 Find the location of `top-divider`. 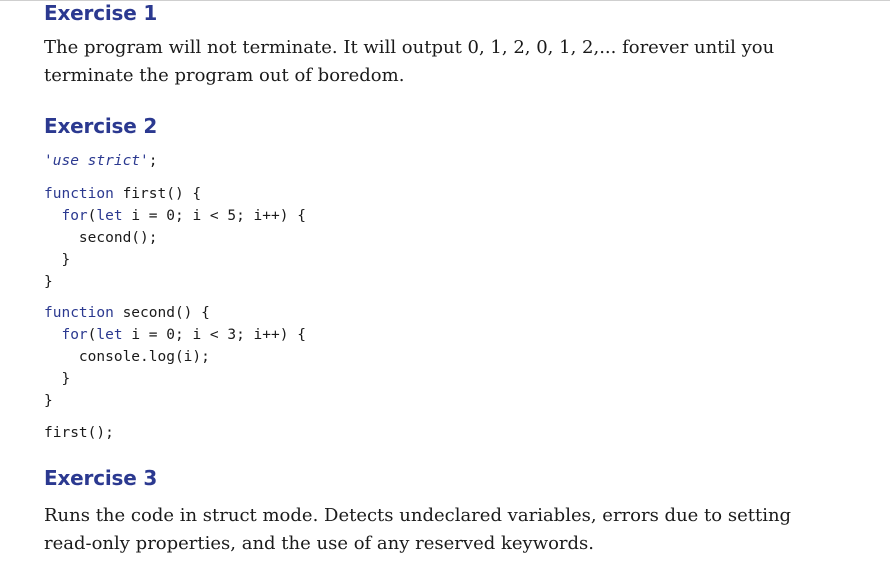

top-divider is located at coordinates (445, 0).